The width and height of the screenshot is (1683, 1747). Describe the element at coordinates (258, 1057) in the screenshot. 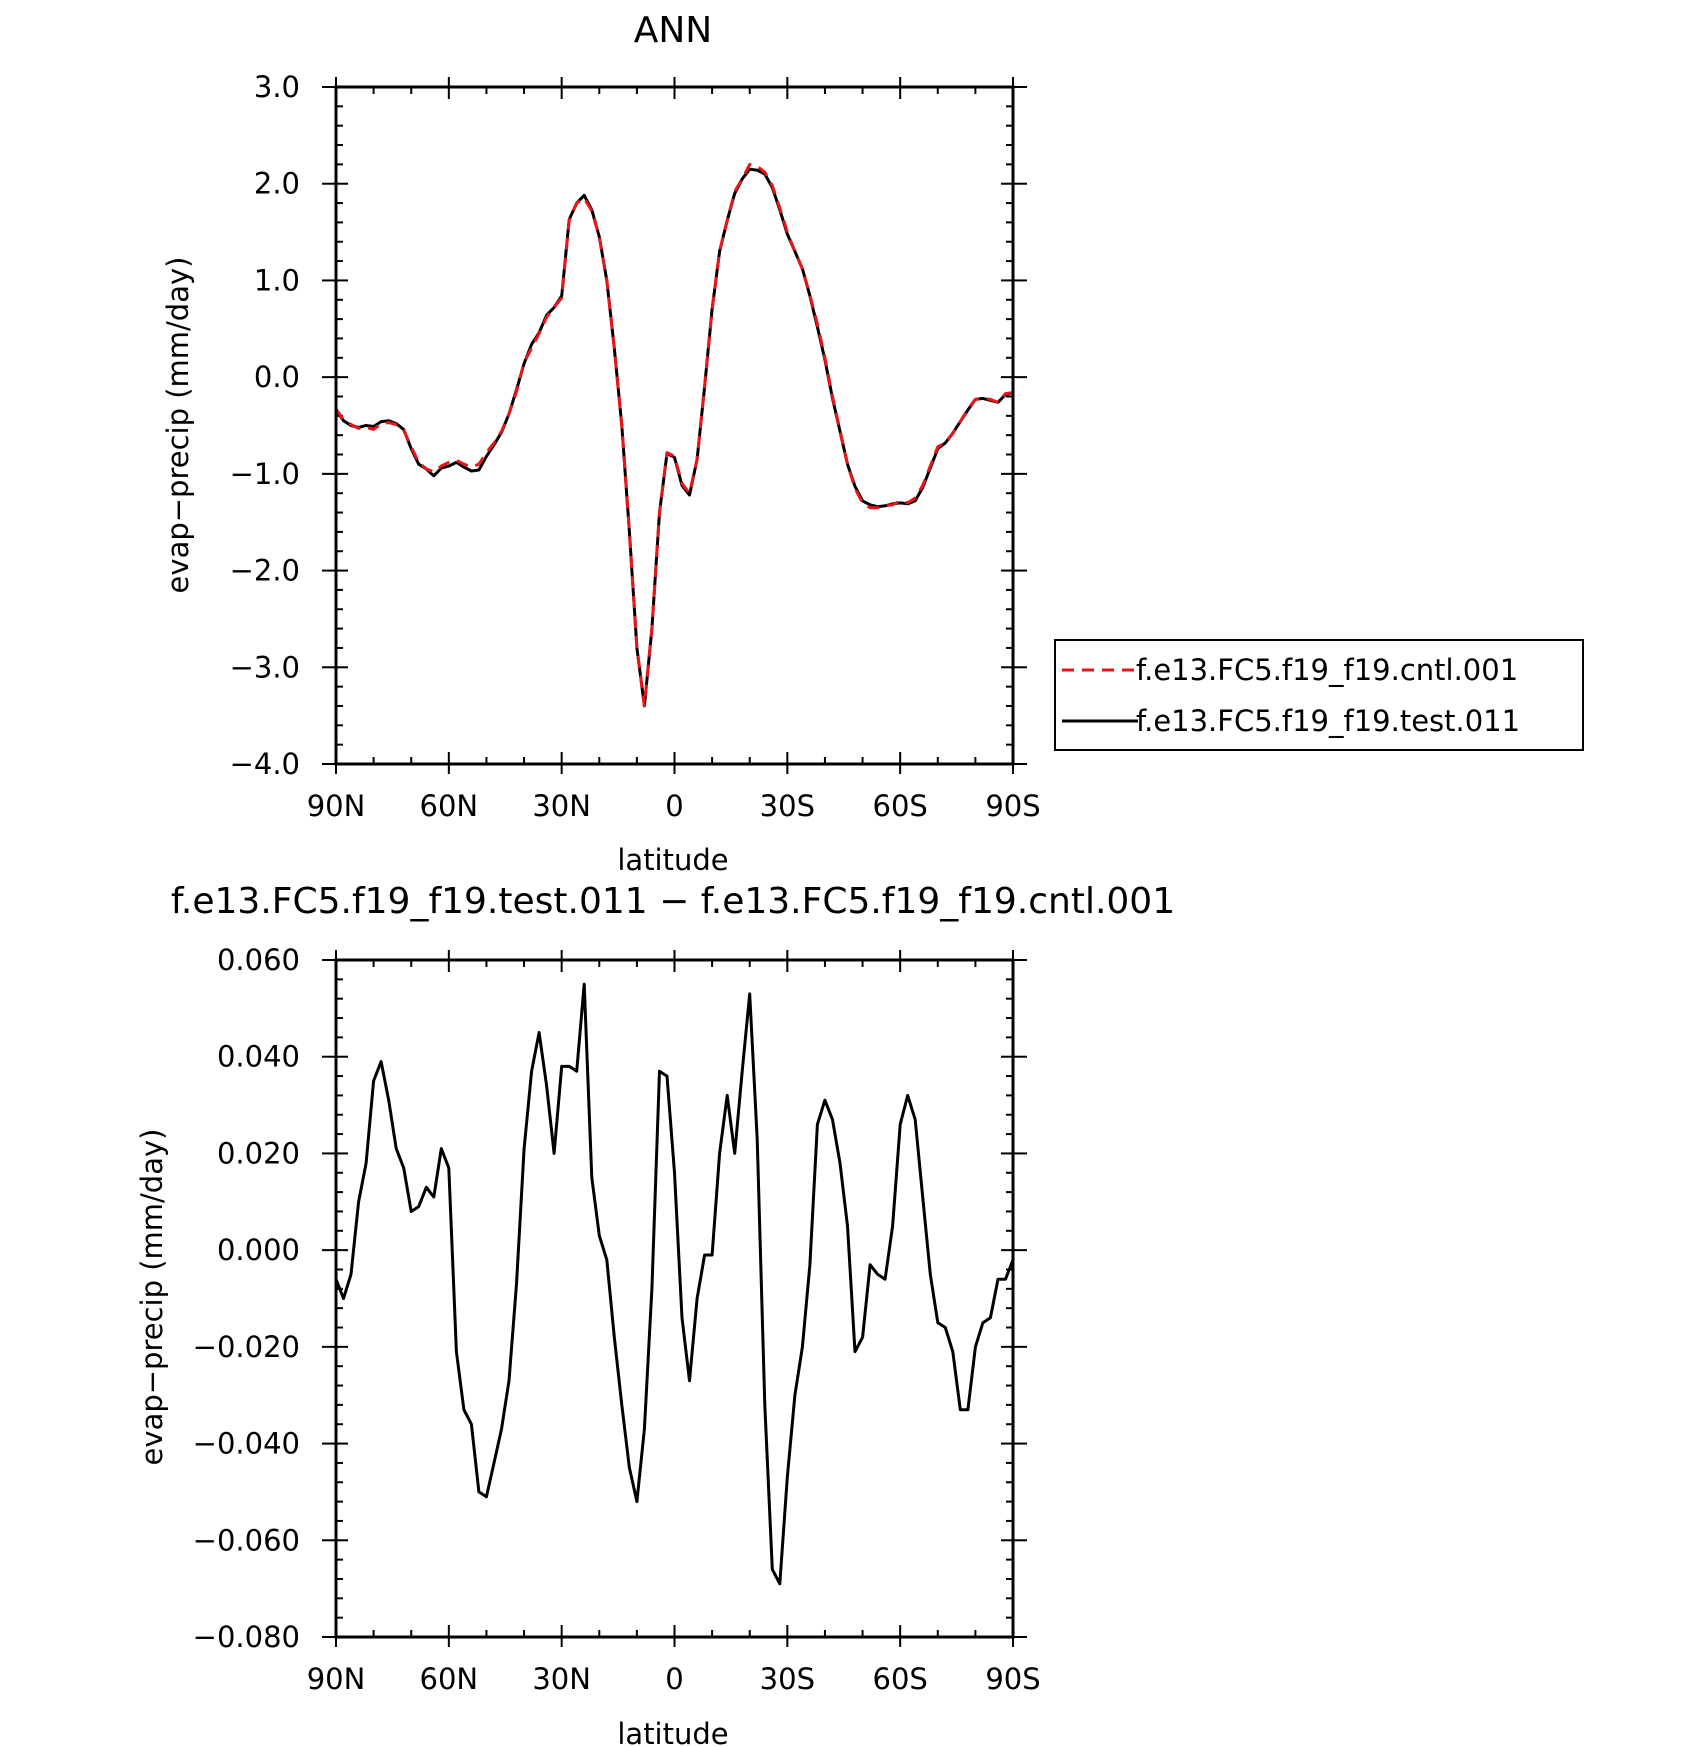

I see `y-tick-label: 0.040` at that location.